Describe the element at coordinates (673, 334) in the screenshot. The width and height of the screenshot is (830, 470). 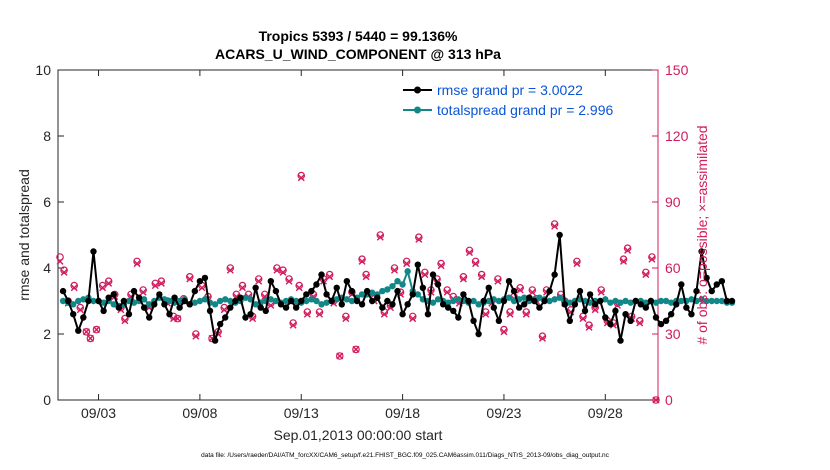
I see `y-tick-label-right: 30` at that location.